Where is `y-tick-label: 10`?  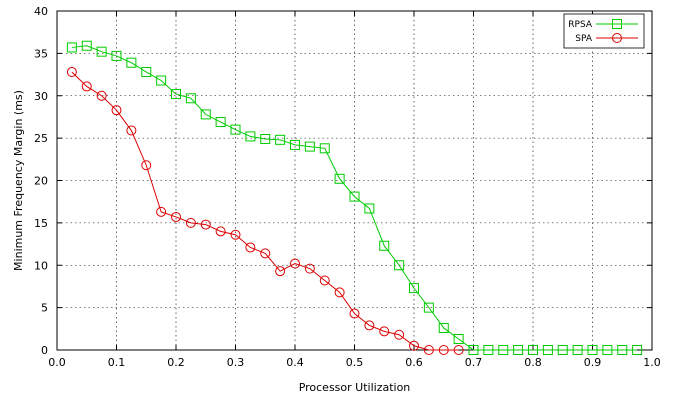 y-tick-label: 10 is located at coordinates (41, 265).